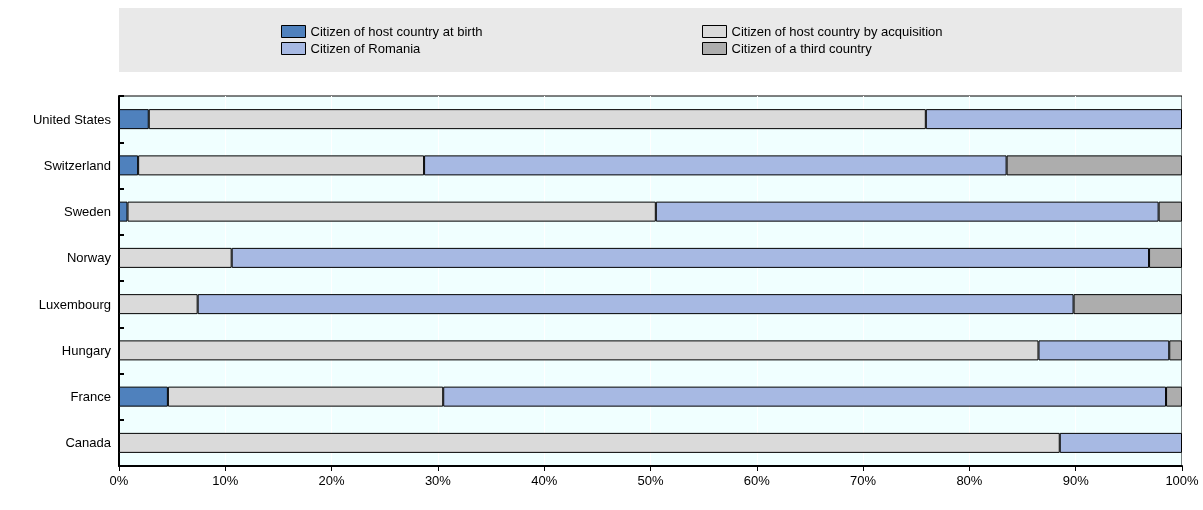 Image resolution: width=1203 pixels, height=510 pixels. What do you see at coordinates (77, 165) in the screenshot?
I see `y-tick-label: Switzerland` at bounding box center [77, 165].